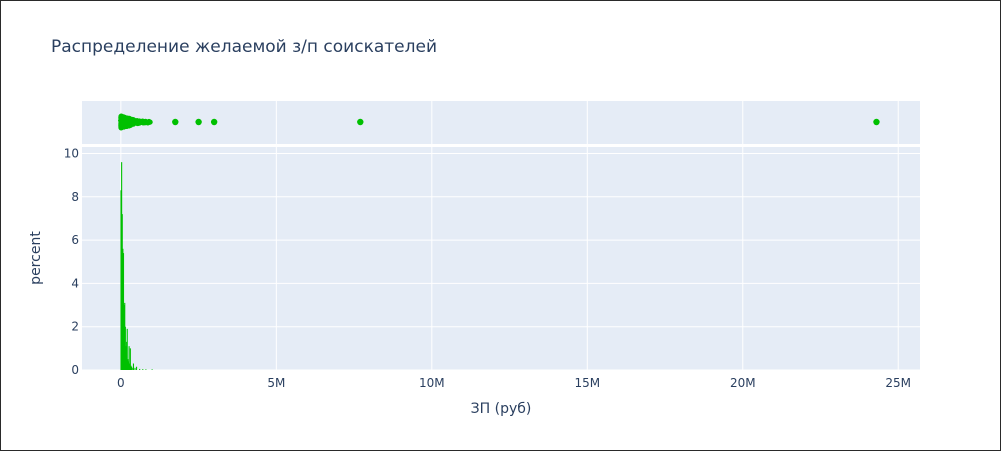 The image size is (1001, 451). I want to click on chart-title: Распределение желаемой з/п соискателей, so click(244, 47).